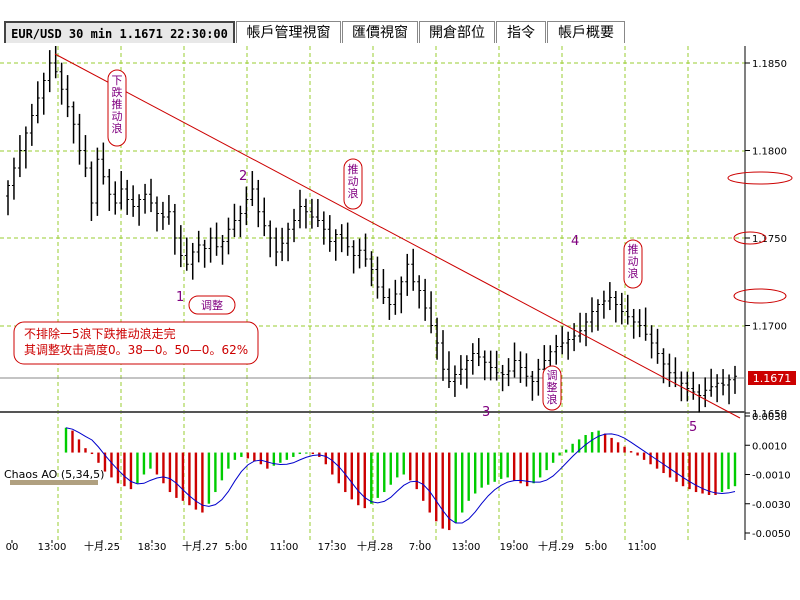  Describe the element at coordinates (769, 414) in the screenshot. I see `price-tick-label: 1.1650` at that location.